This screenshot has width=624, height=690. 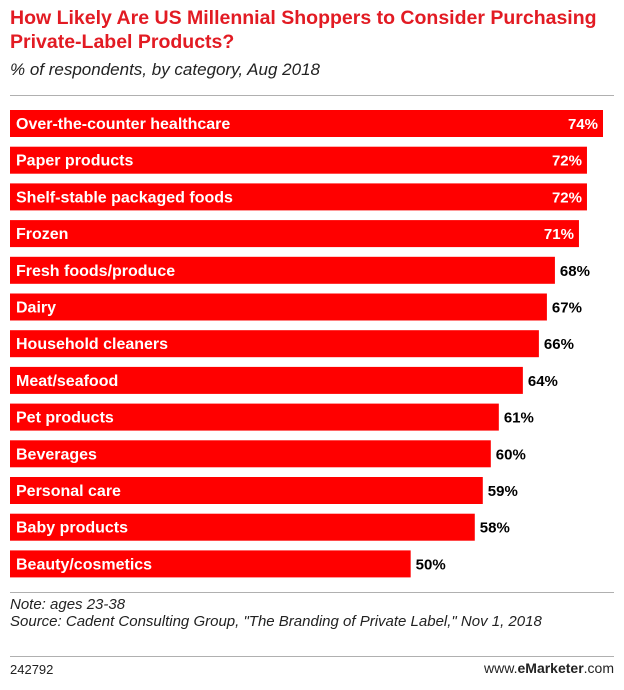 I want to click on brand-name: Marketer, so click(x=554, y=668).